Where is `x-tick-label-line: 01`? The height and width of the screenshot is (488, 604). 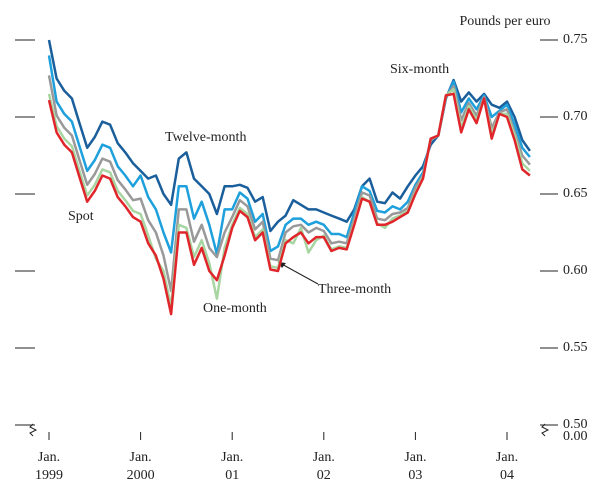 x-tick-label-line: 01 is located at coordinates (232, 475).